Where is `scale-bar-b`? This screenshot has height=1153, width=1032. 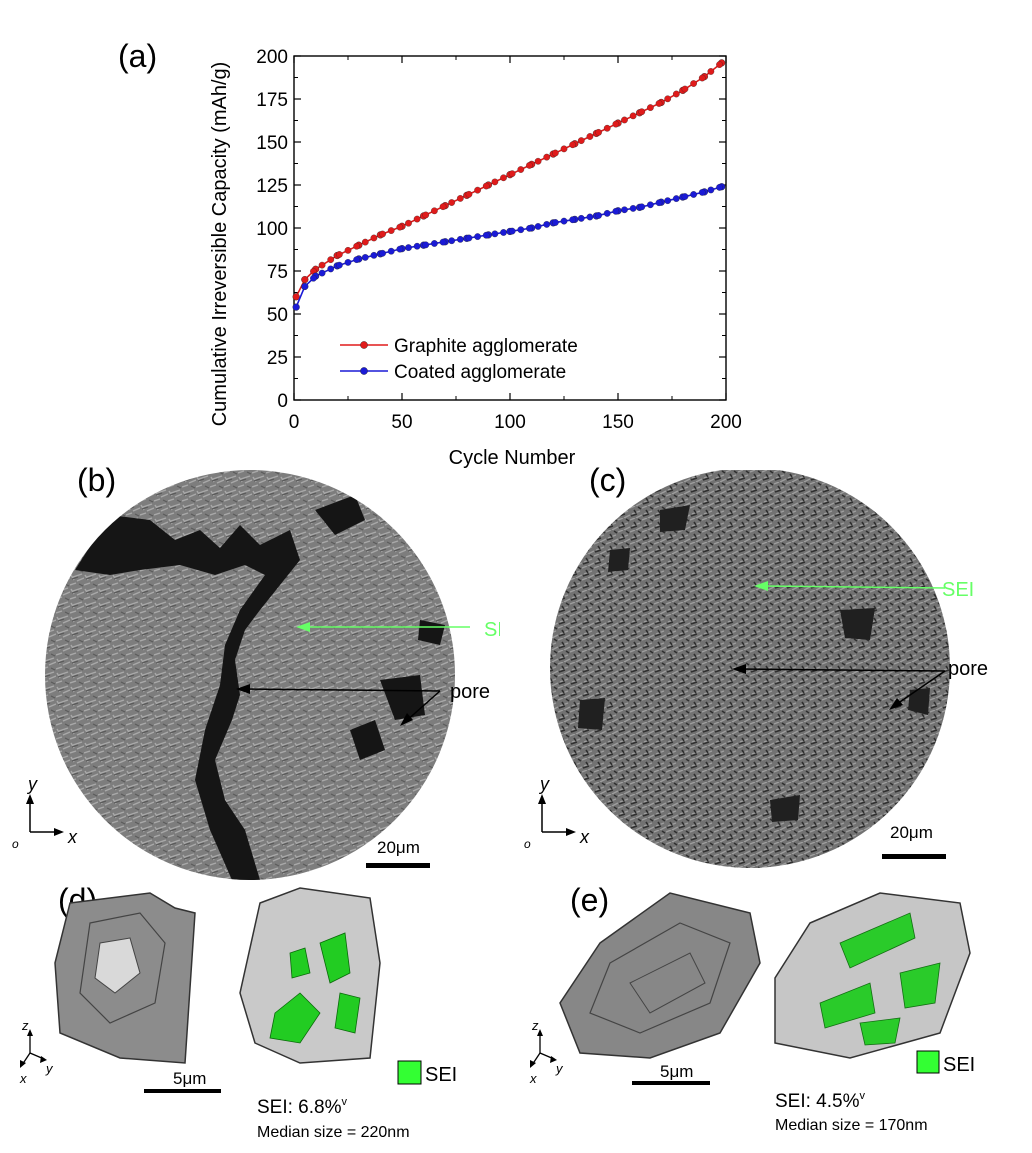
scale-bar-b is located at coordinates (398, 865).